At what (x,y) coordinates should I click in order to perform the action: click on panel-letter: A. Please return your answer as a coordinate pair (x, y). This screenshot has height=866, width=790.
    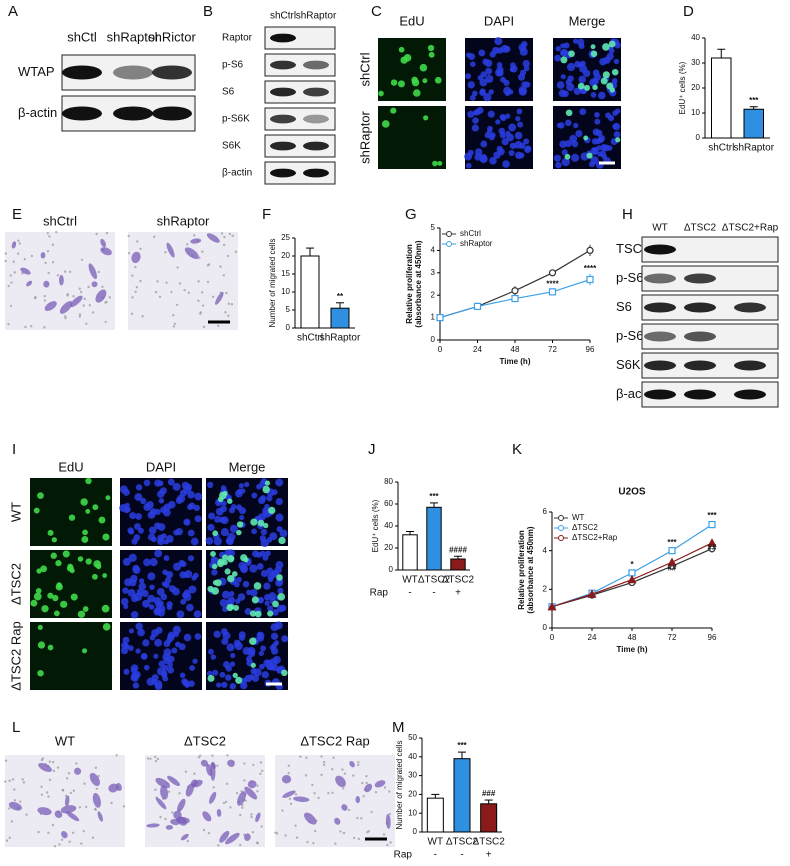
    Looking at the image, I should click on (13, 11).